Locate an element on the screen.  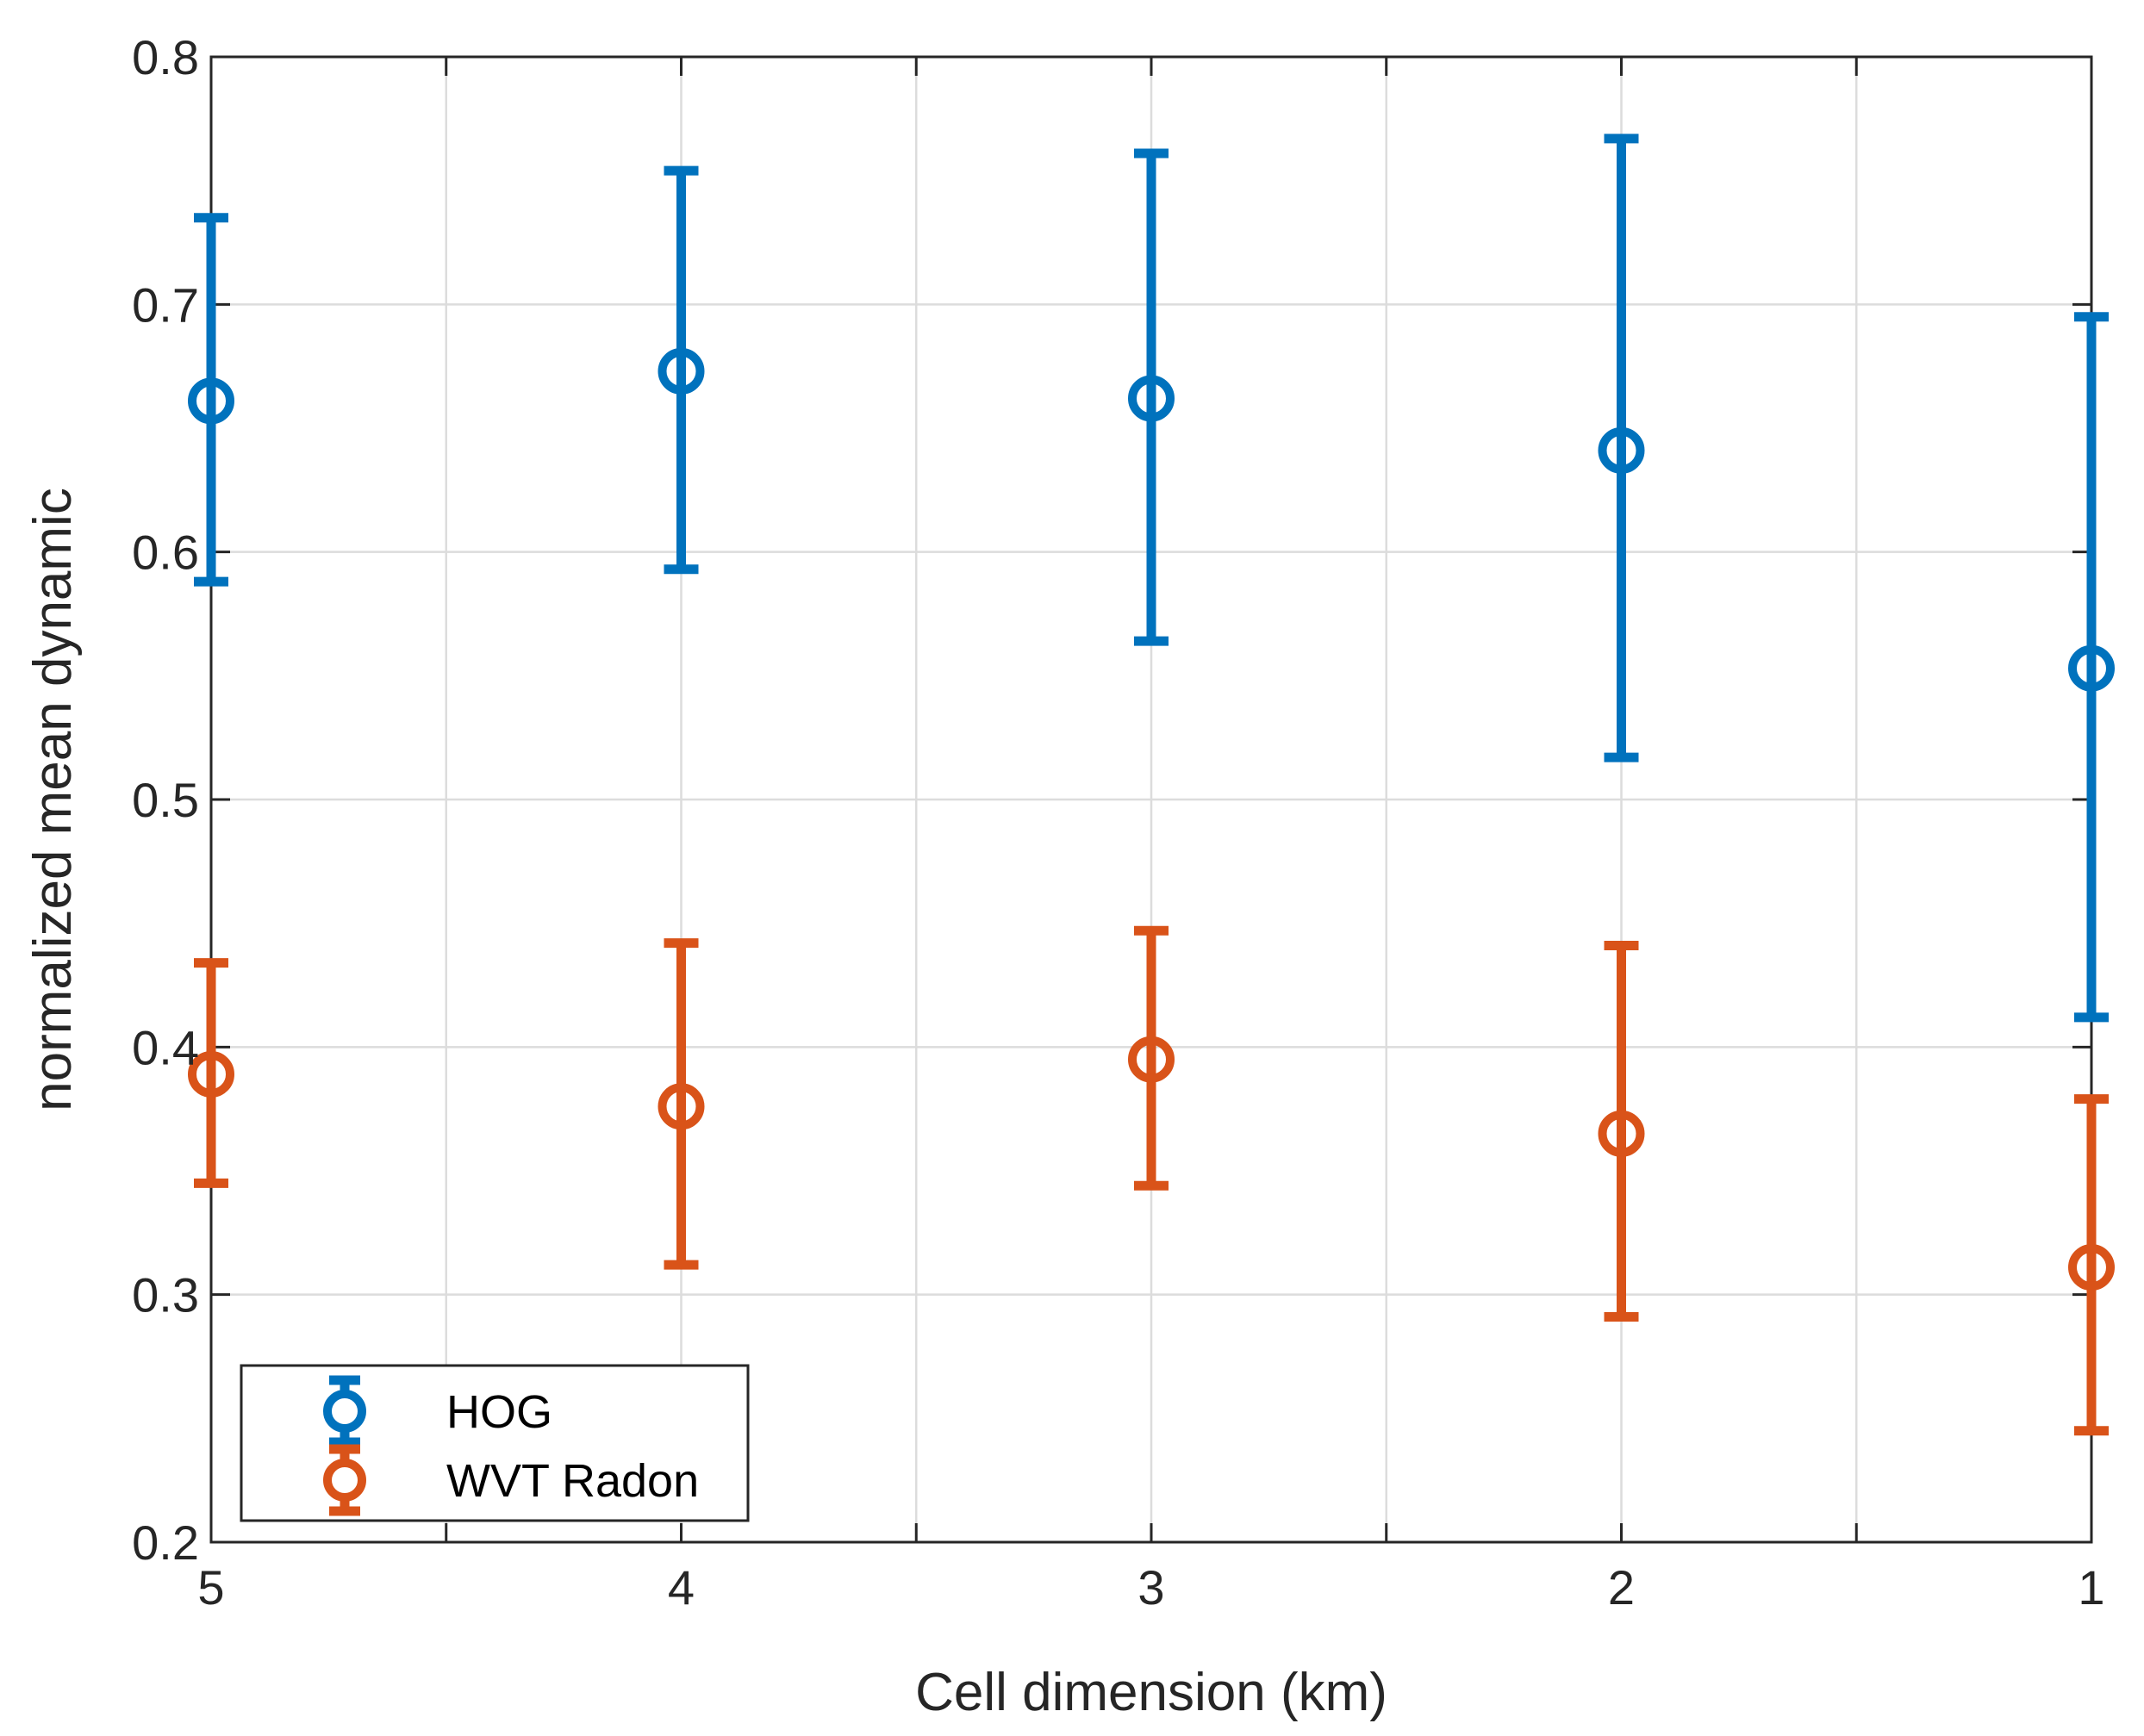
y-tick-label: 0.7 is located at coordinates (165, 305).